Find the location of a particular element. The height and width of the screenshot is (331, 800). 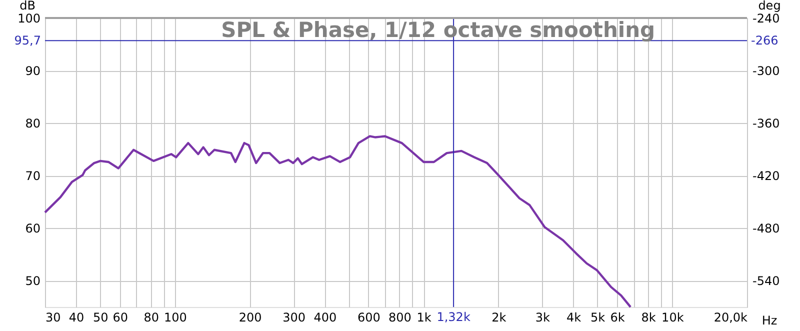

x-tick-label: 3k is located at coordinates (542, 317).